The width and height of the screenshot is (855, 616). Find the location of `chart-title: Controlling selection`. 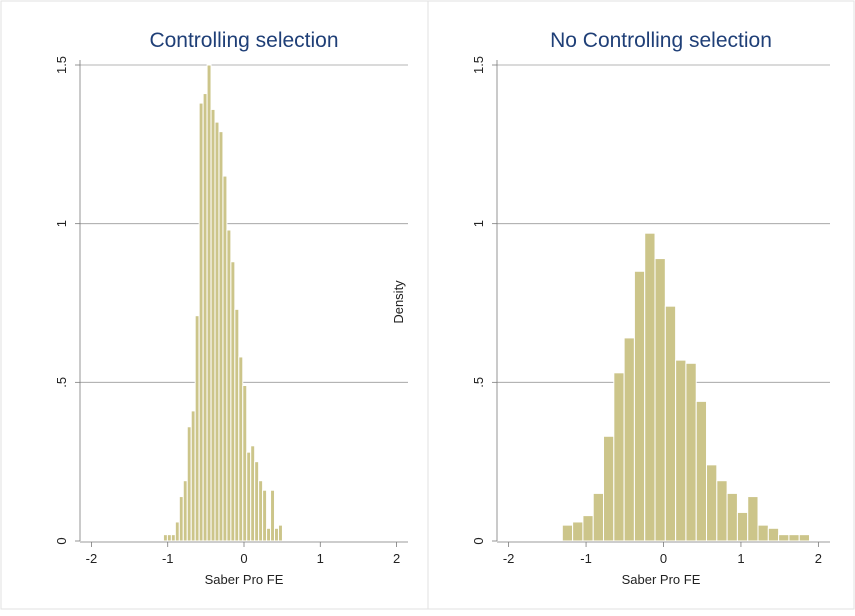

chart-title: Controlling selection is located at coordinates (243, 40).